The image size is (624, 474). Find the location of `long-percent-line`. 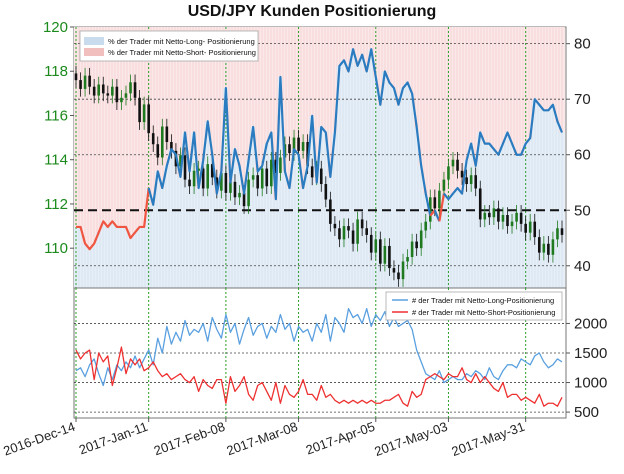

long-percent-line is located at coordinates (503, 149).